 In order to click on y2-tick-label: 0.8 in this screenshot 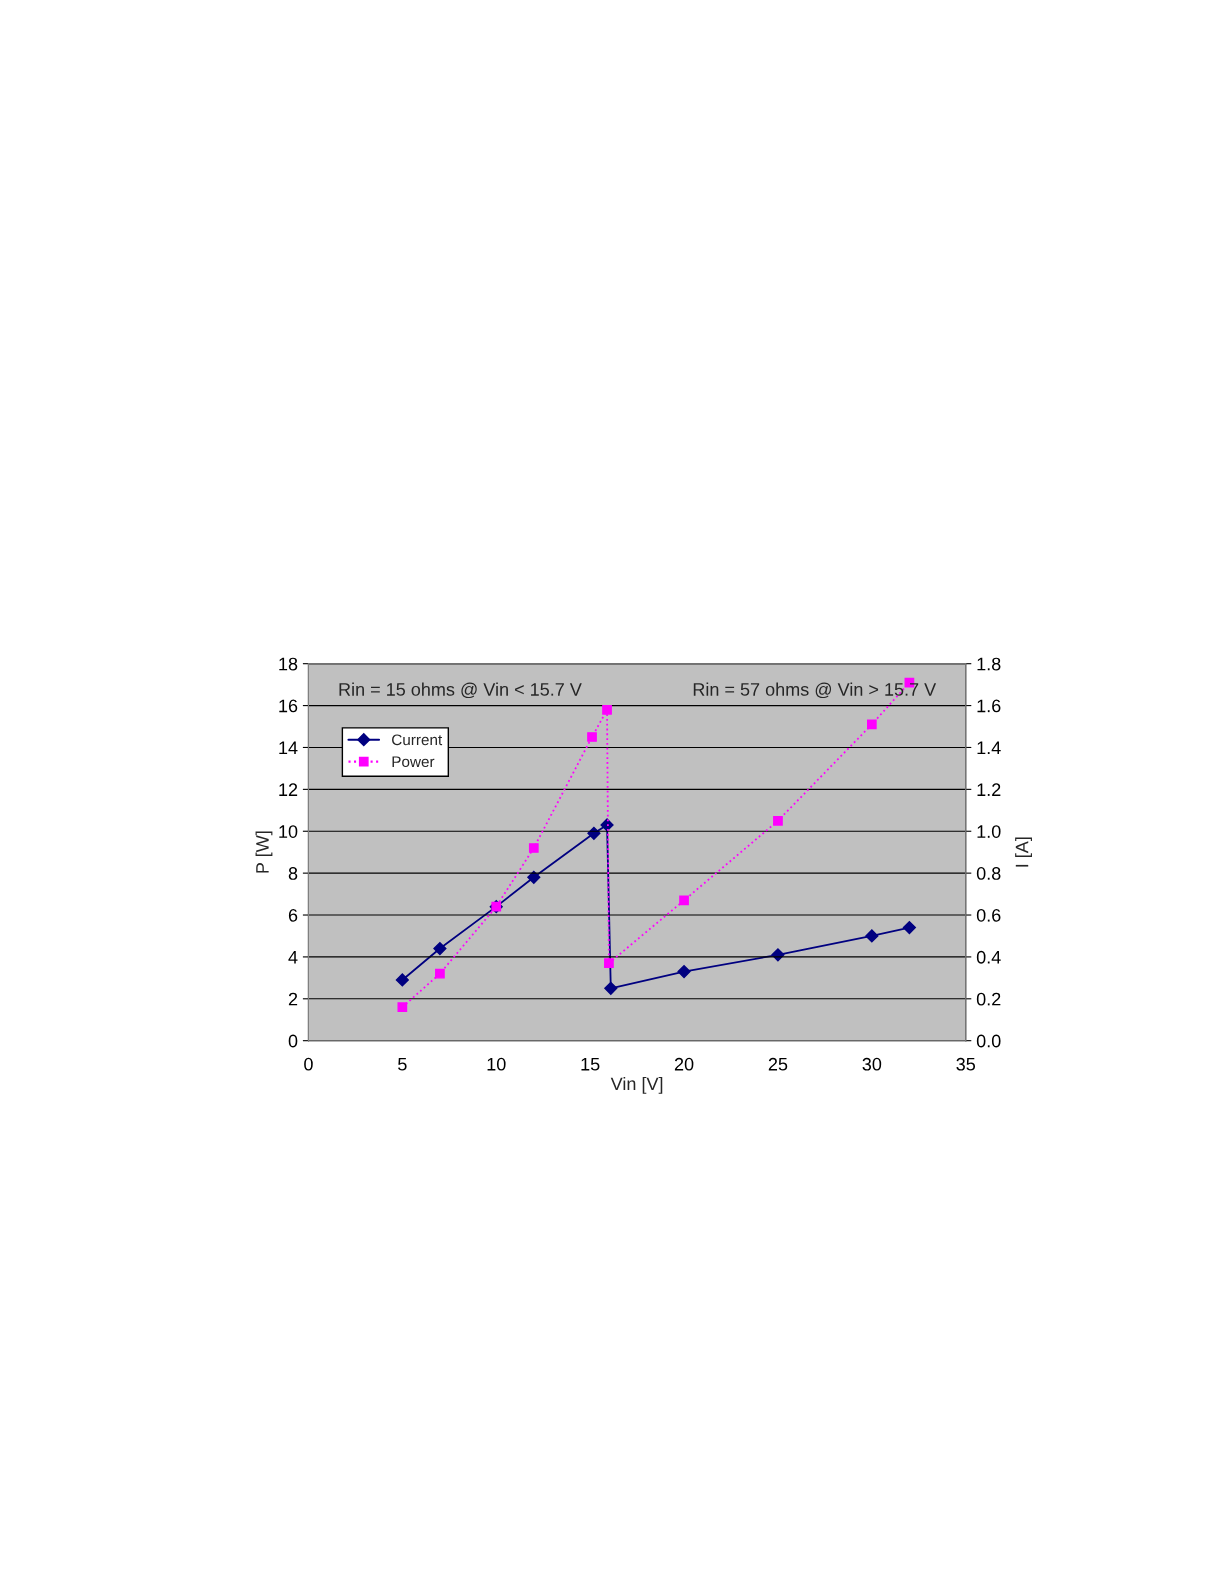, I will do `click(988, 873)`.